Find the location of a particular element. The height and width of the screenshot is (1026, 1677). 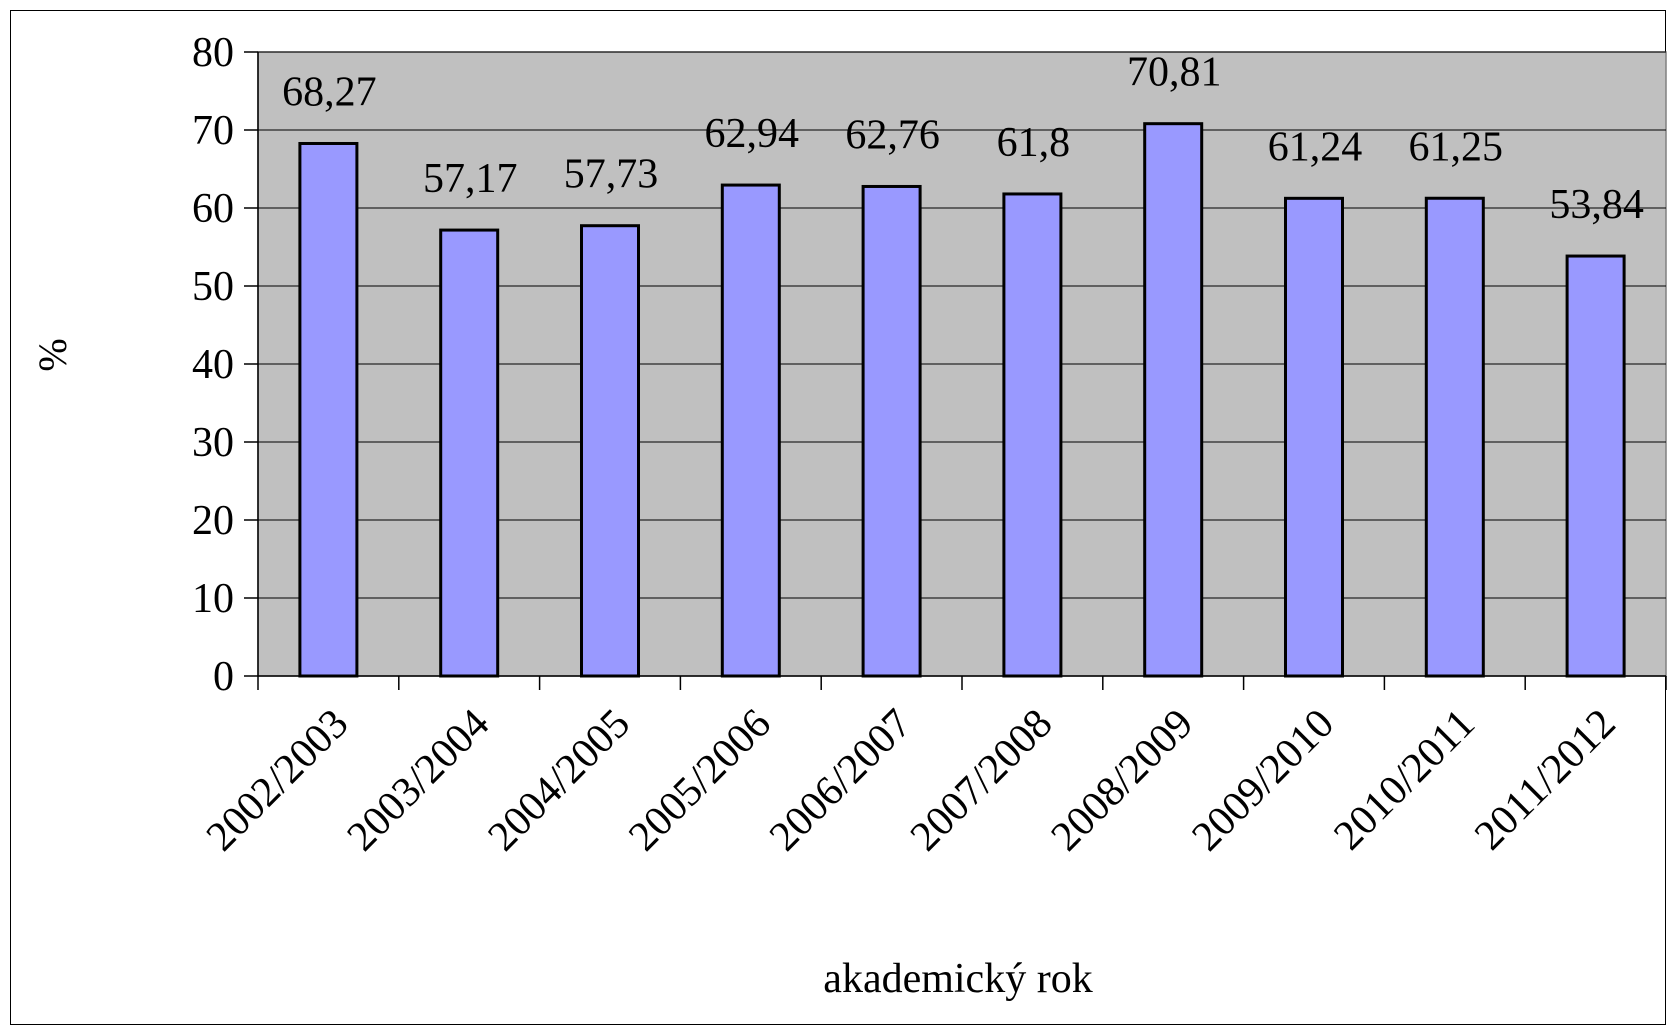

data-label: 61,8 is located at coordinates (1034, 143).